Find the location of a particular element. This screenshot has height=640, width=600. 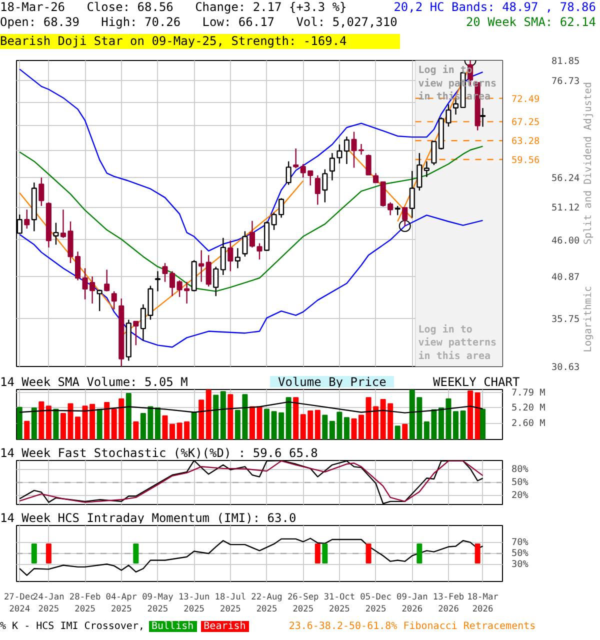

text: 20 Week SMA: 62.14 is located at coordinates (531, 22).